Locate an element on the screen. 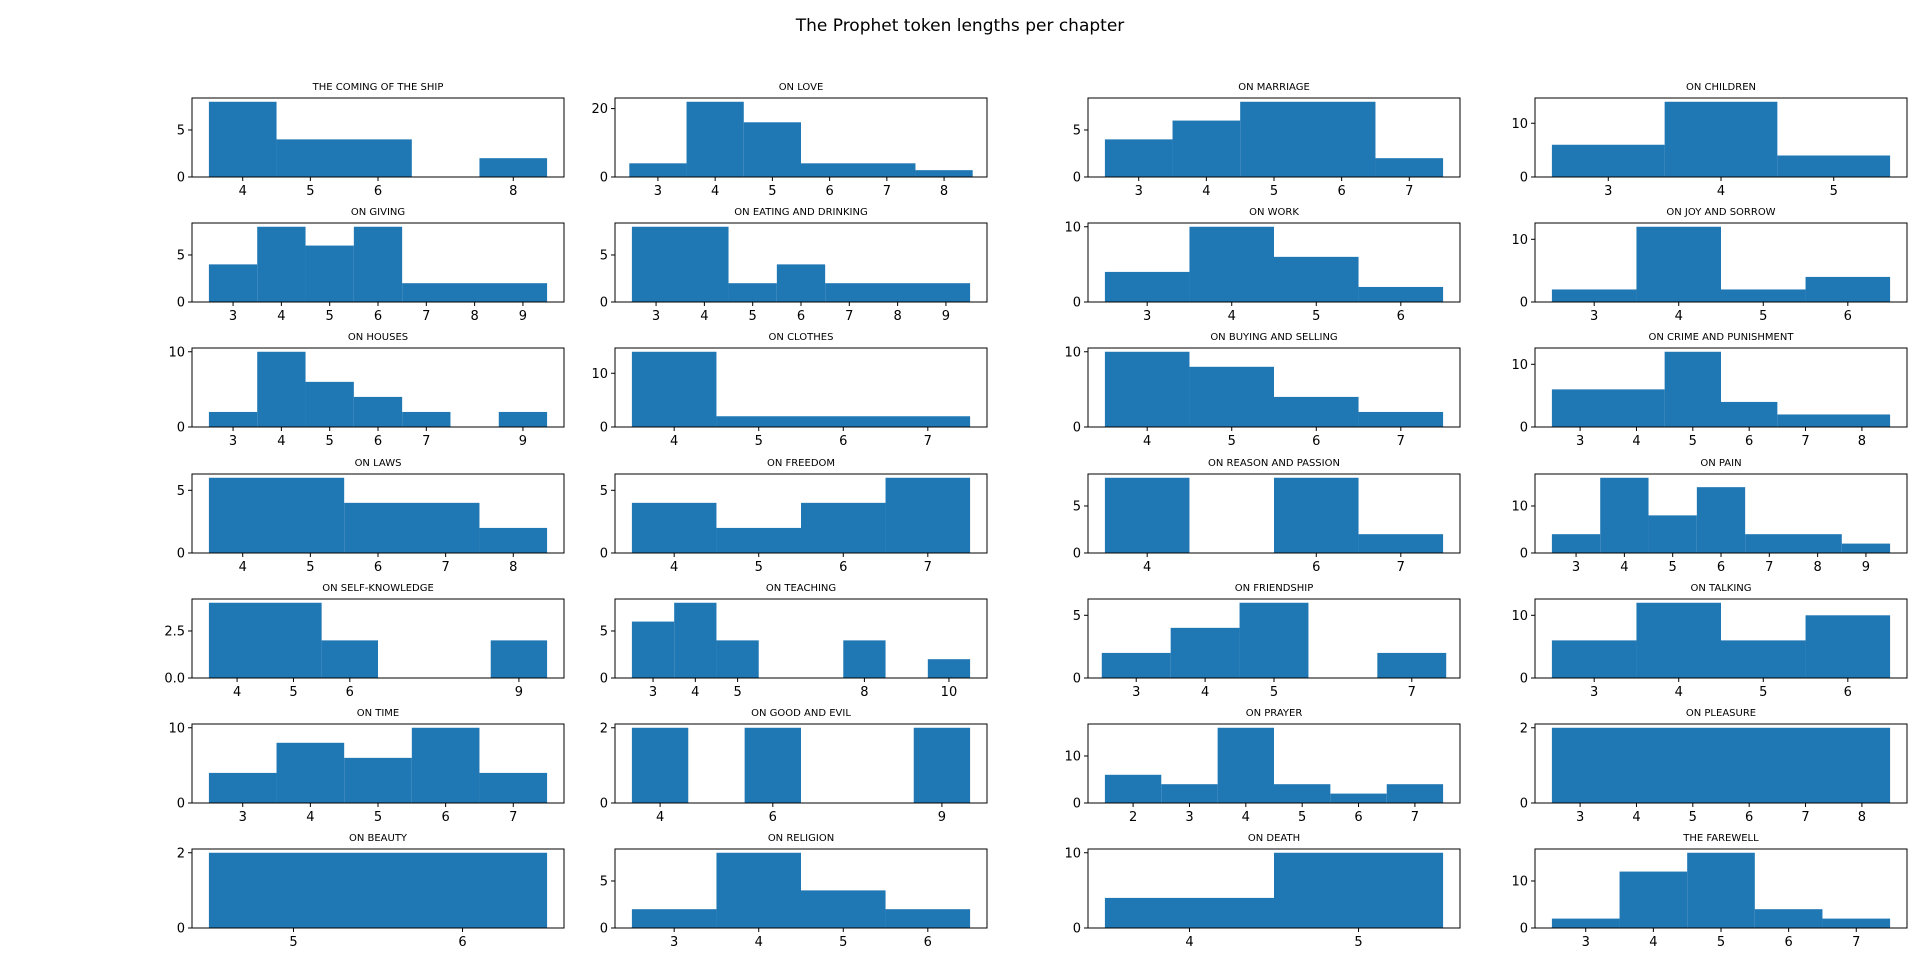  subplot-title: ON PAIN is located at coordinates (1720, 463).